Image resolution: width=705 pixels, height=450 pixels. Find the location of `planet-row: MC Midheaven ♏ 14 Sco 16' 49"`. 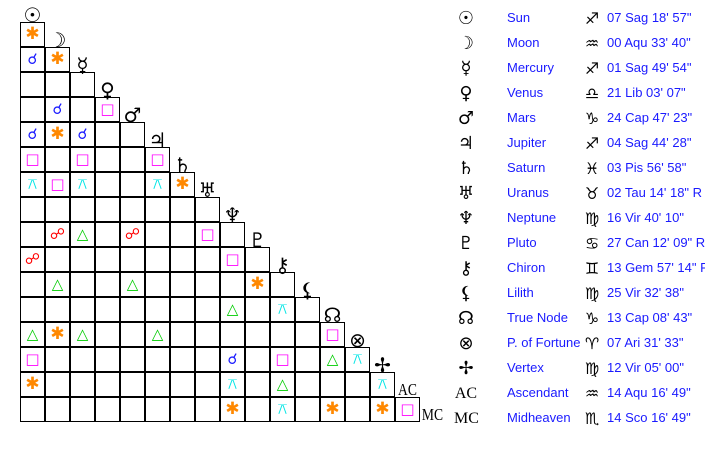

planet-row: MC Midheaven ♏ 14 Sco 16' 49" is located at coordinates (577, 417).